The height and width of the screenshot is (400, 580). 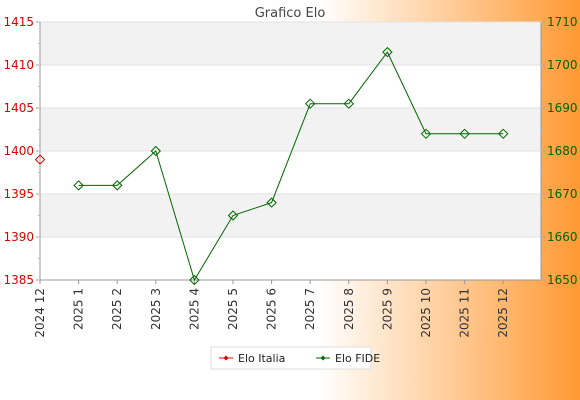 I want to click on right-tick-label: 1690, so click(x=562, y=108).